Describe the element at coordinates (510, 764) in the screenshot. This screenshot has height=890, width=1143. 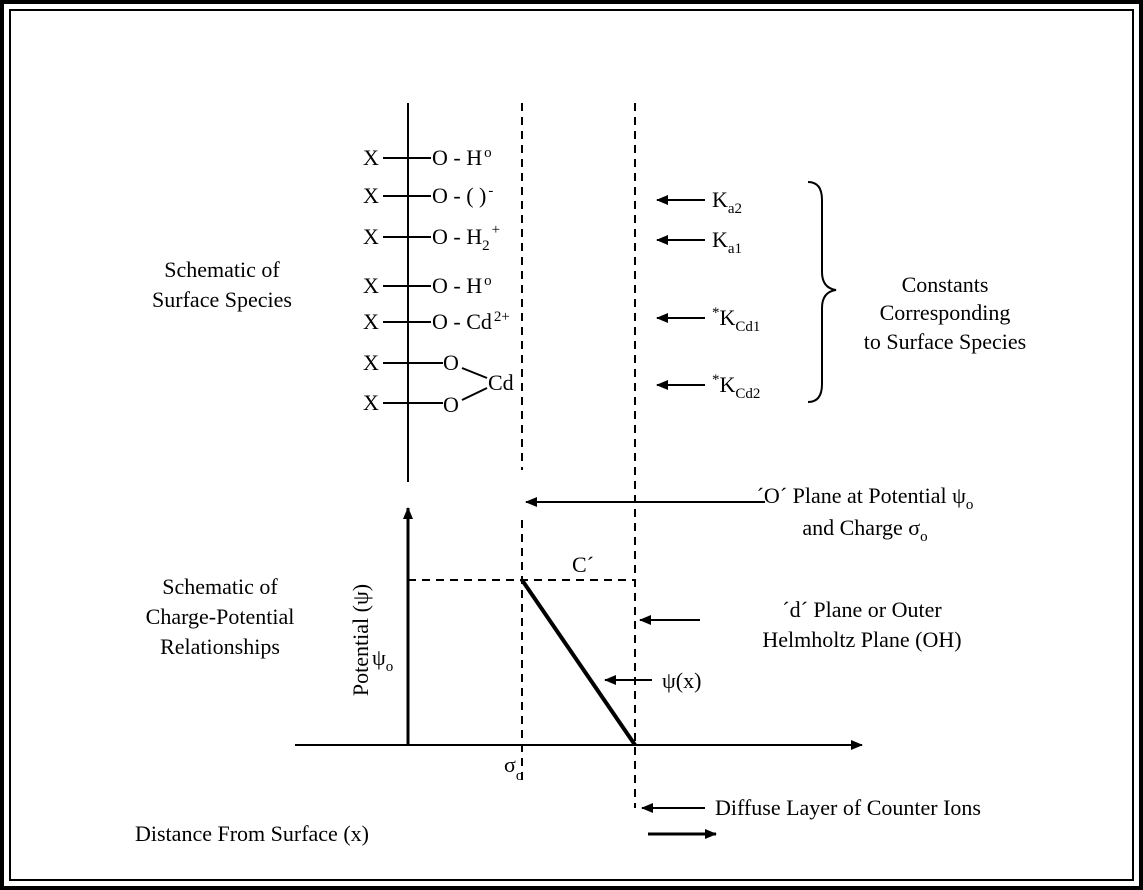
I see `text: σ` at that location.